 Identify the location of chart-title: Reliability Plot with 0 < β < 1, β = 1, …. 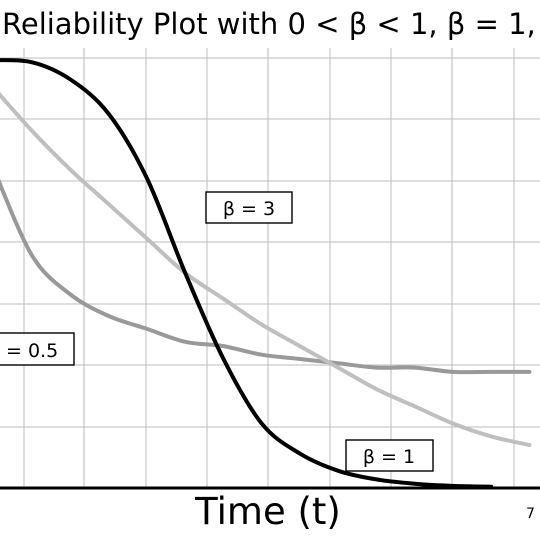
(271, 24).